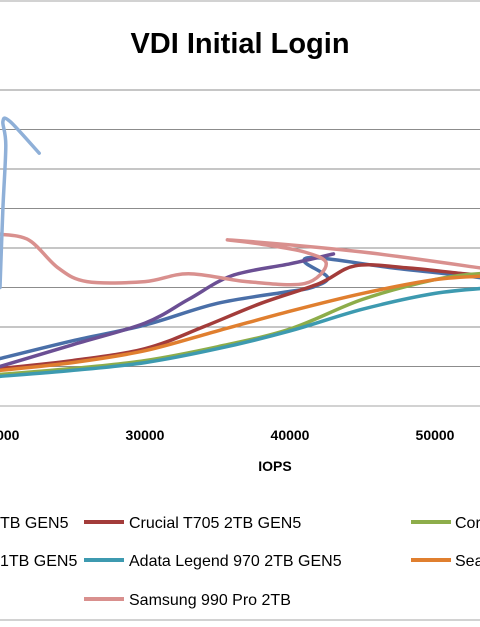  What do you see at coordinates (215, 523) in the screenshot?
I see `legend-label-crucial-t705-2tb: Crucial T705 2TB GEN5` at bounding box center [215, 523].